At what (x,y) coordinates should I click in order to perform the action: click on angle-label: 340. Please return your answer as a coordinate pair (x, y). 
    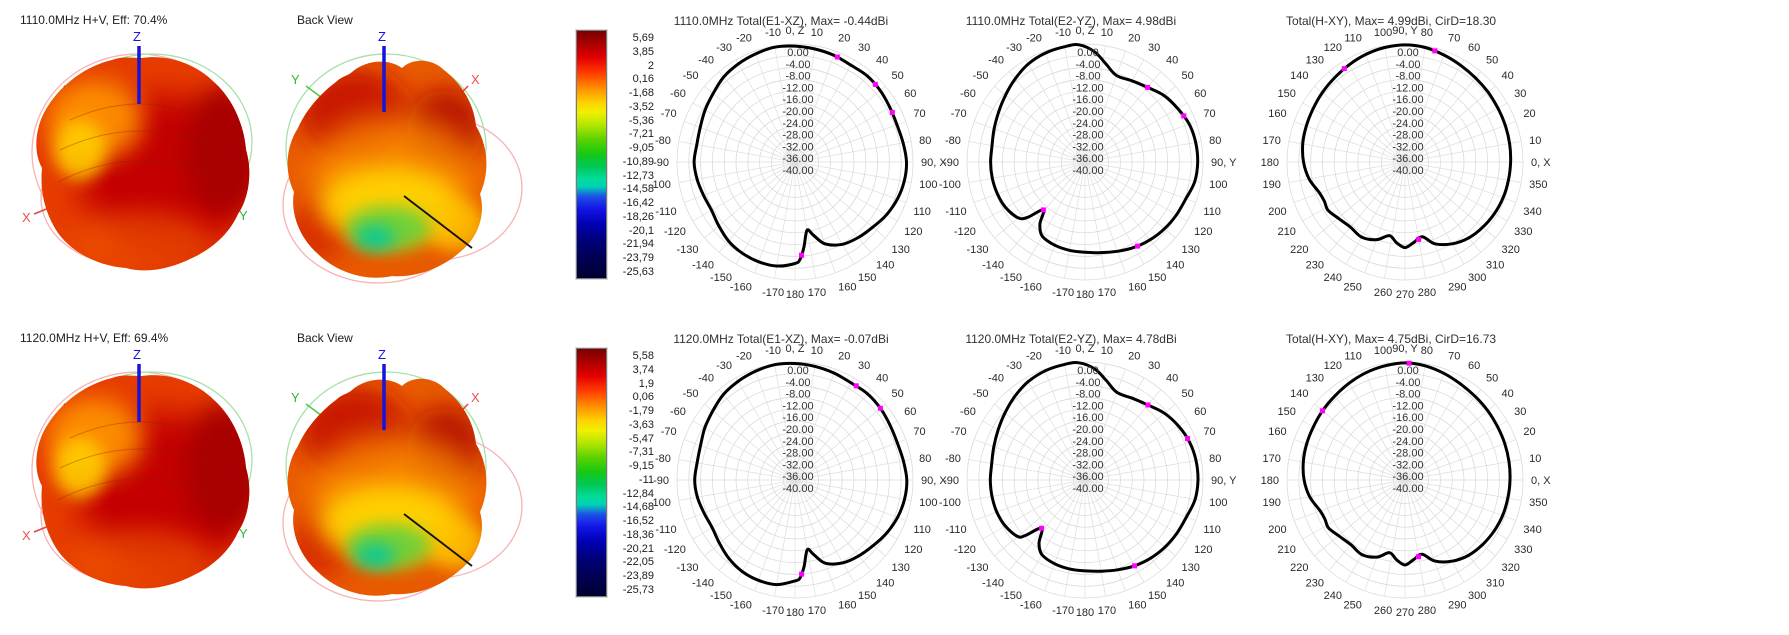
    Looking at the image, I should click on (1532, 530).